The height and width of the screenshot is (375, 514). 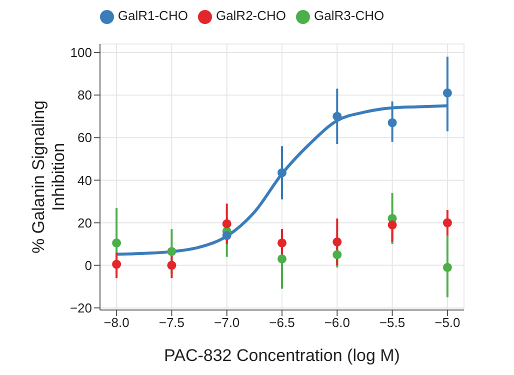 I want to click on y-tick-label: 100, so click(x=81, y=52).